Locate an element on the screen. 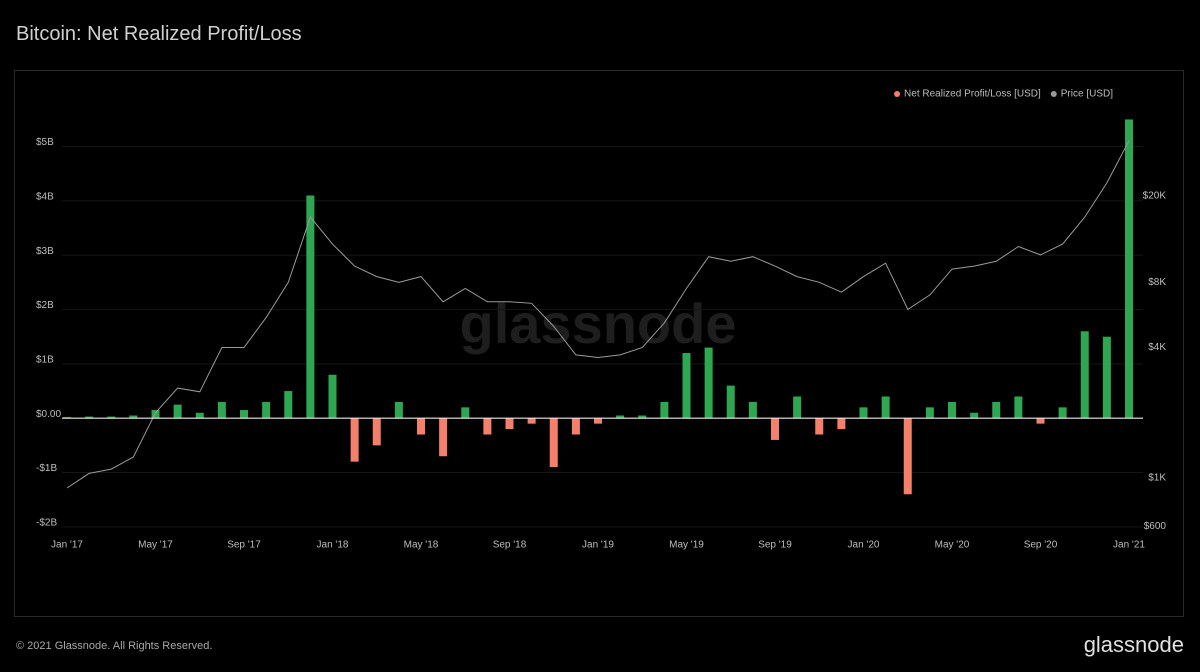 The image size is (1200, 672). x-tick-label: Jan '17 is located at coordinates (67, 545).